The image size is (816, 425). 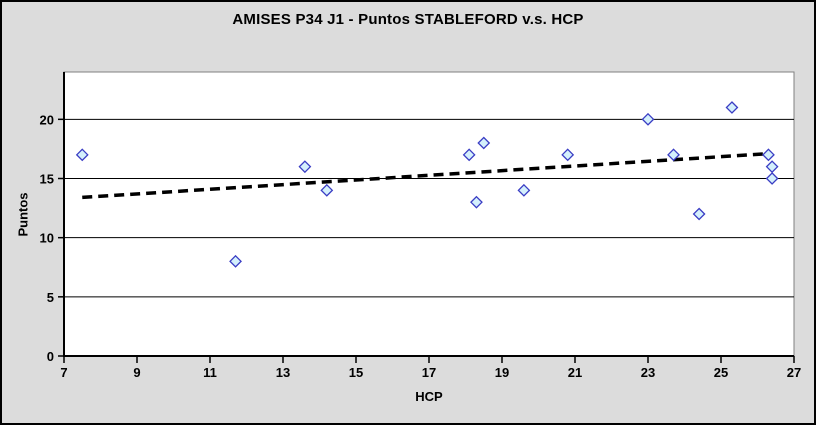 I want to click on trendline, so click(x=425, y=175).